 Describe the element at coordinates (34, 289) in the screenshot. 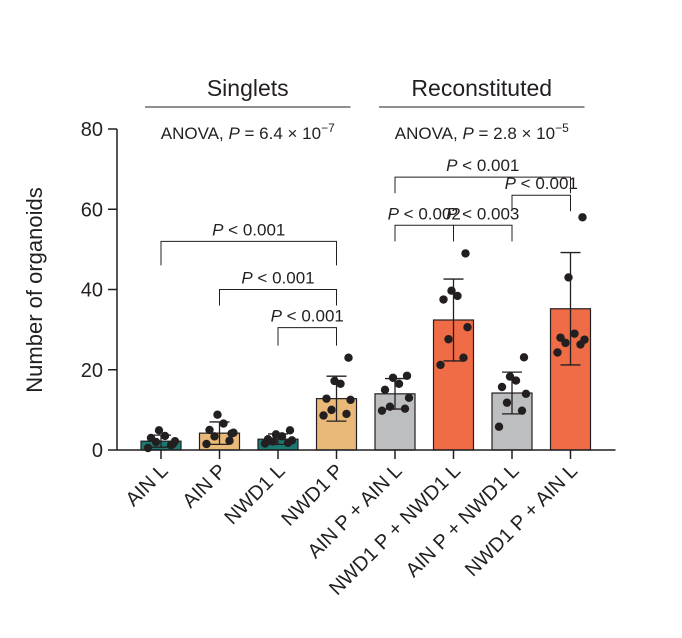

I see `y-axis-label: Number of organoids` at that location.